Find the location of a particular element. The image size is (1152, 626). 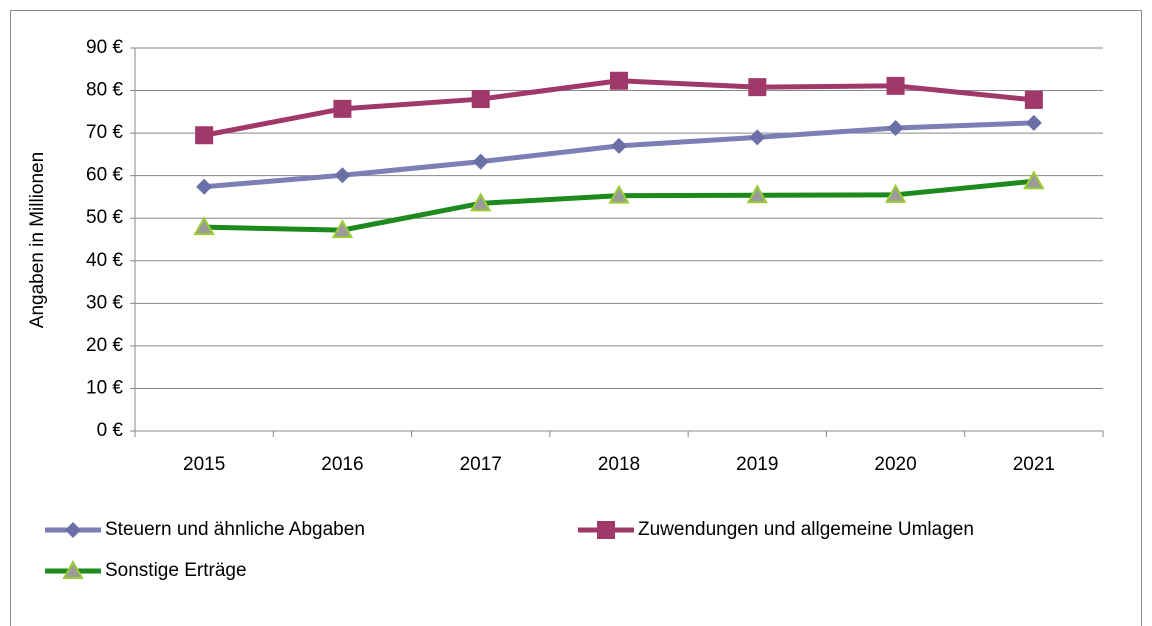

y-tick-label: 60 € is located at coordinates (104, 175).